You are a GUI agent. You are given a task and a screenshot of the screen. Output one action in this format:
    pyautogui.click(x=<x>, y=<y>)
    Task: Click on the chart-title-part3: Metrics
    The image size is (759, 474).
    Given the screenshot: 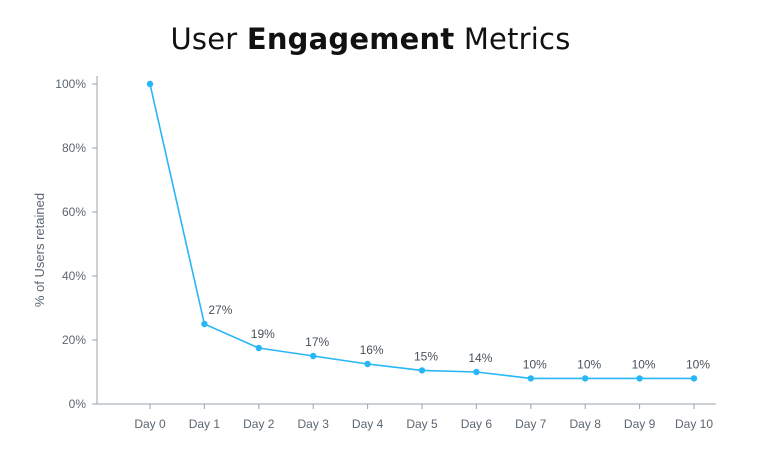 What is the action you would take?
    pyautogui.click(x=512, y=39)
    